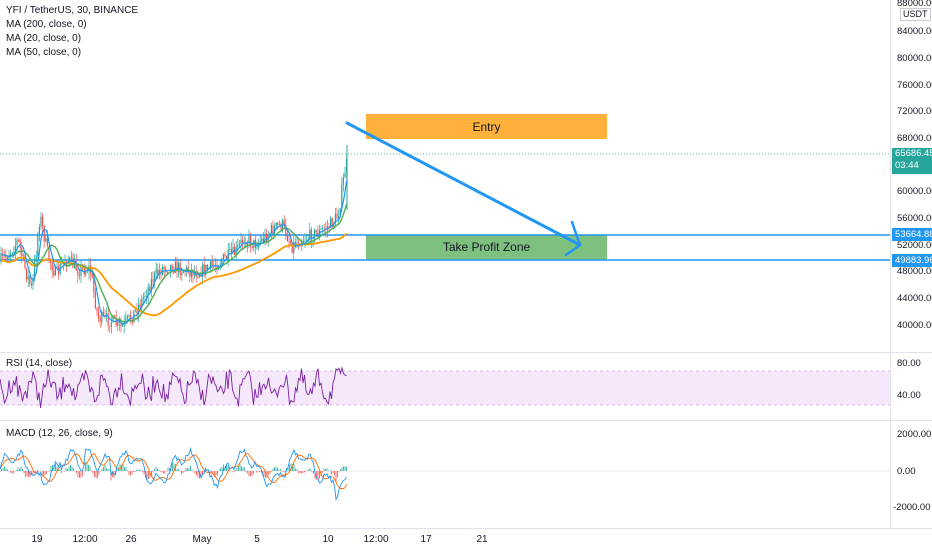  What do you see at coordinates (44, 38) in the screenshot?
I see `ma20-legend: MA (20, close, 0)` at bounding box center [44, 38].